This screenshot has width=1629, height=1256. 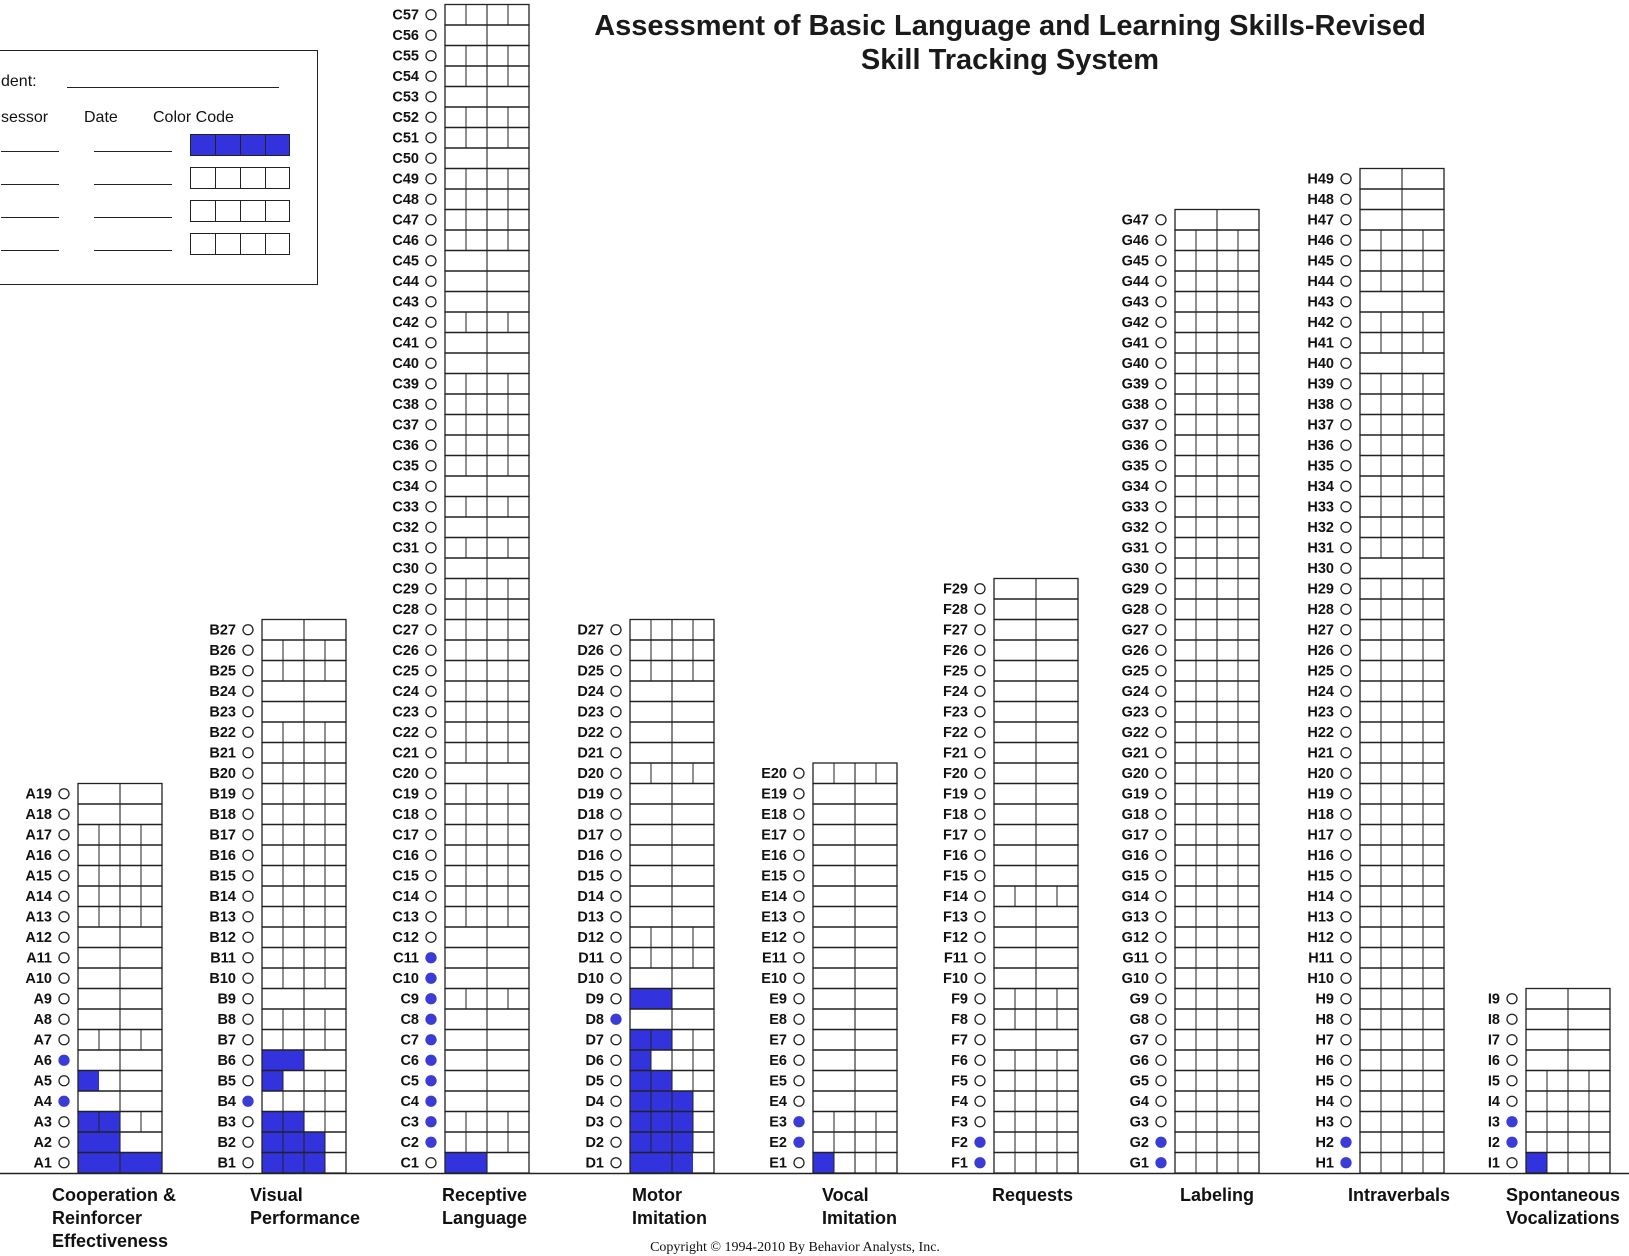 What do you see at coordinates (431, 404) in the screenshot?
I see `item-dot-c38` at bounding box center [431, 404].